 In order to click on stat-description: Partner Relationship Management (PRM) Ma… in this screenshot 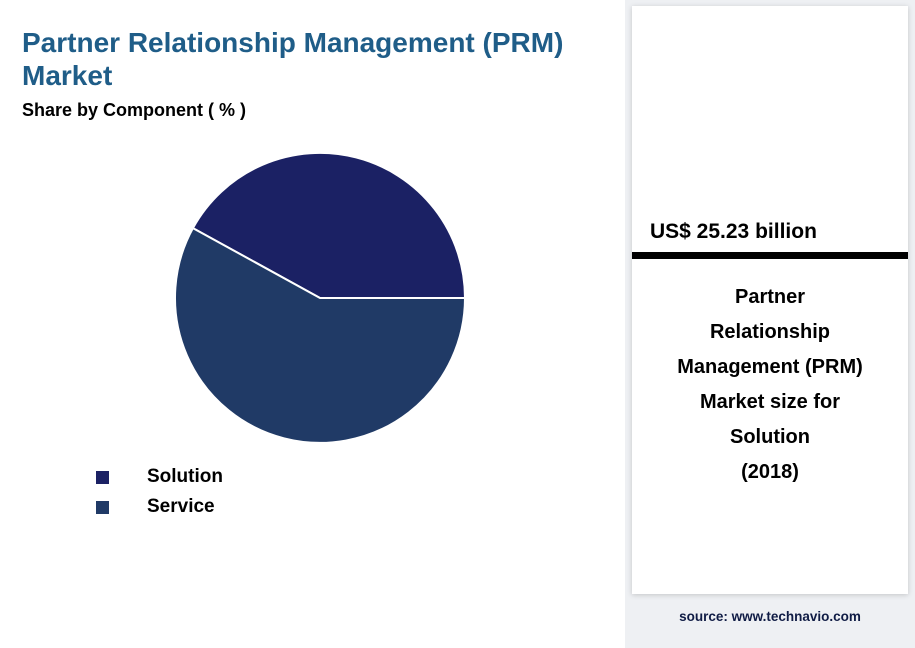, I will do `click(770, 385)`.